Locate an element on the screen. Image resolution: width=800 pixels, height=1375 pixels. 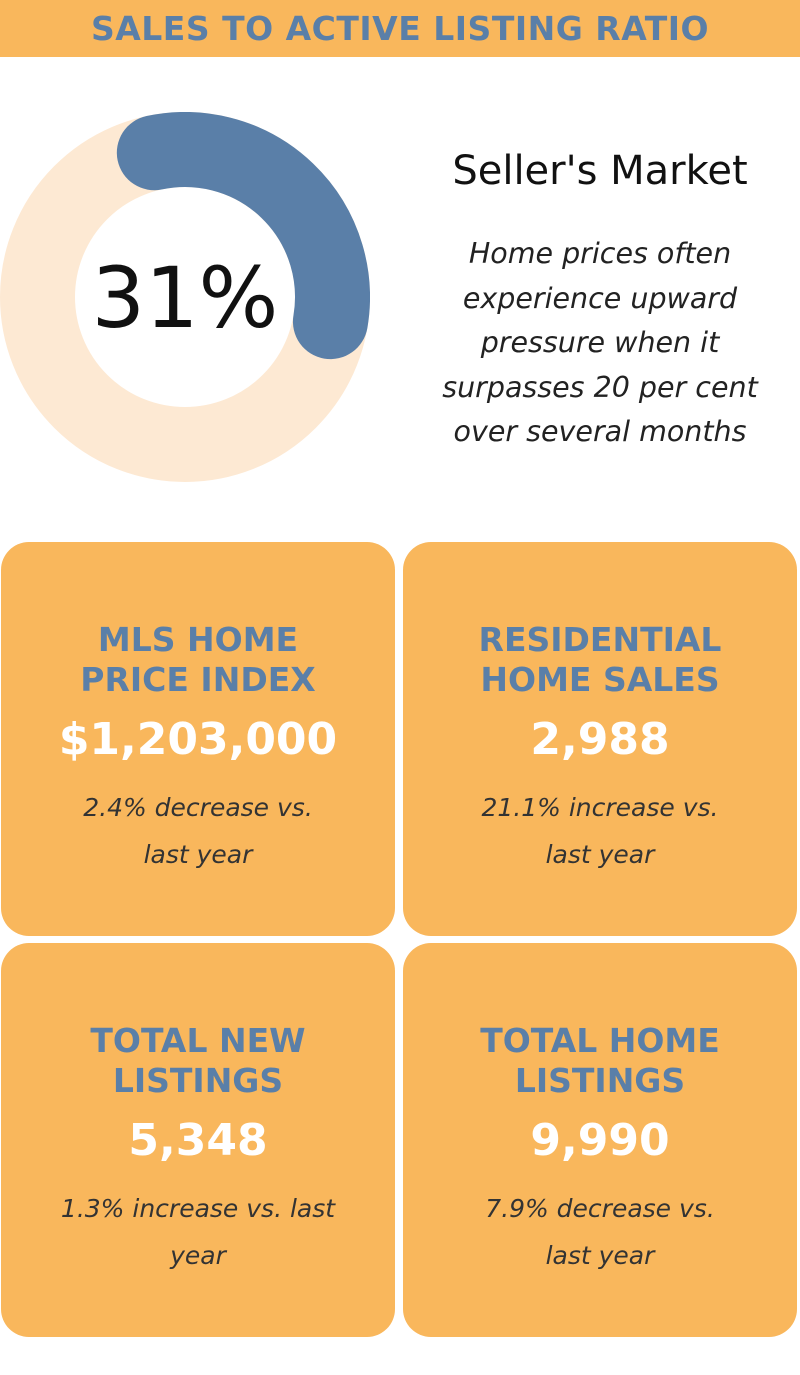
stat-card-value: 5,348 is located at coordinates (198, 1140).